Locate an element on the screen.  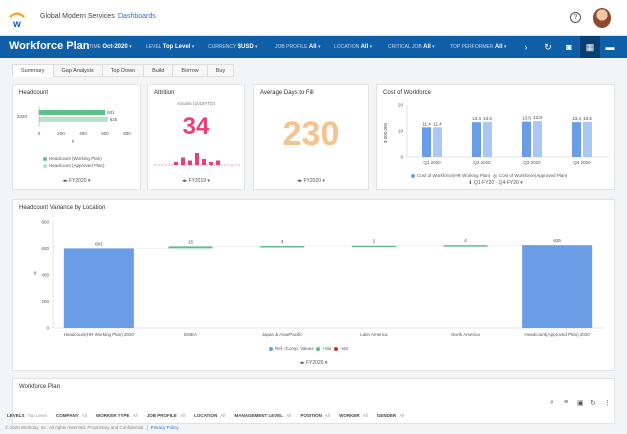
variance-period-selector: ◂▸ FY2020 ▾ is located at coordinates (313, 363).